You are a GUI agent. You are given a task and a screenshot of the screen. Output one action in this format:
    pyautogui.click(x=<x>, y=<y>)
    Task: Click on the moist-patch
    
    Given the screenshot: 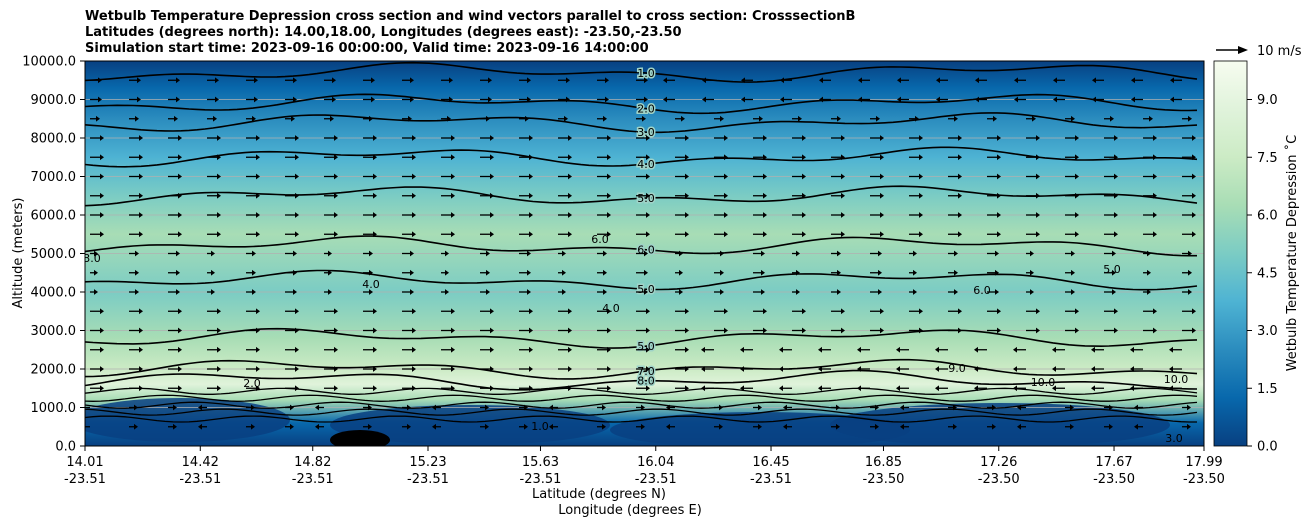 What is the action you would take?
    pyautogui.click(x=187, y=420)
    